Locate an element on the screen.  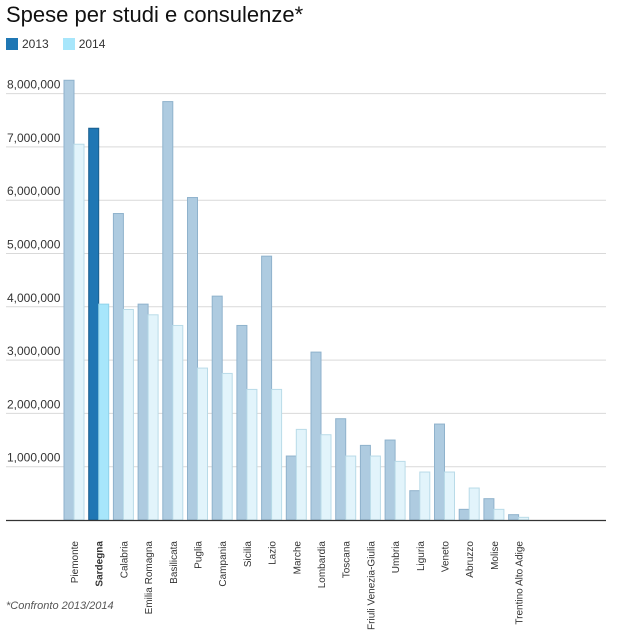
chart-legend: 2013 2014 is located at coordinates (62, 44).